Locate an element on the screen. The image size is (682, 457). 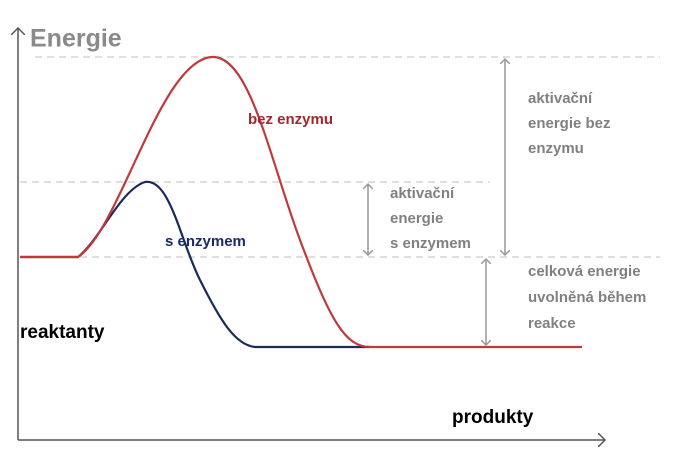
annotation: uvolněná během is located at coordinates (587, 297).